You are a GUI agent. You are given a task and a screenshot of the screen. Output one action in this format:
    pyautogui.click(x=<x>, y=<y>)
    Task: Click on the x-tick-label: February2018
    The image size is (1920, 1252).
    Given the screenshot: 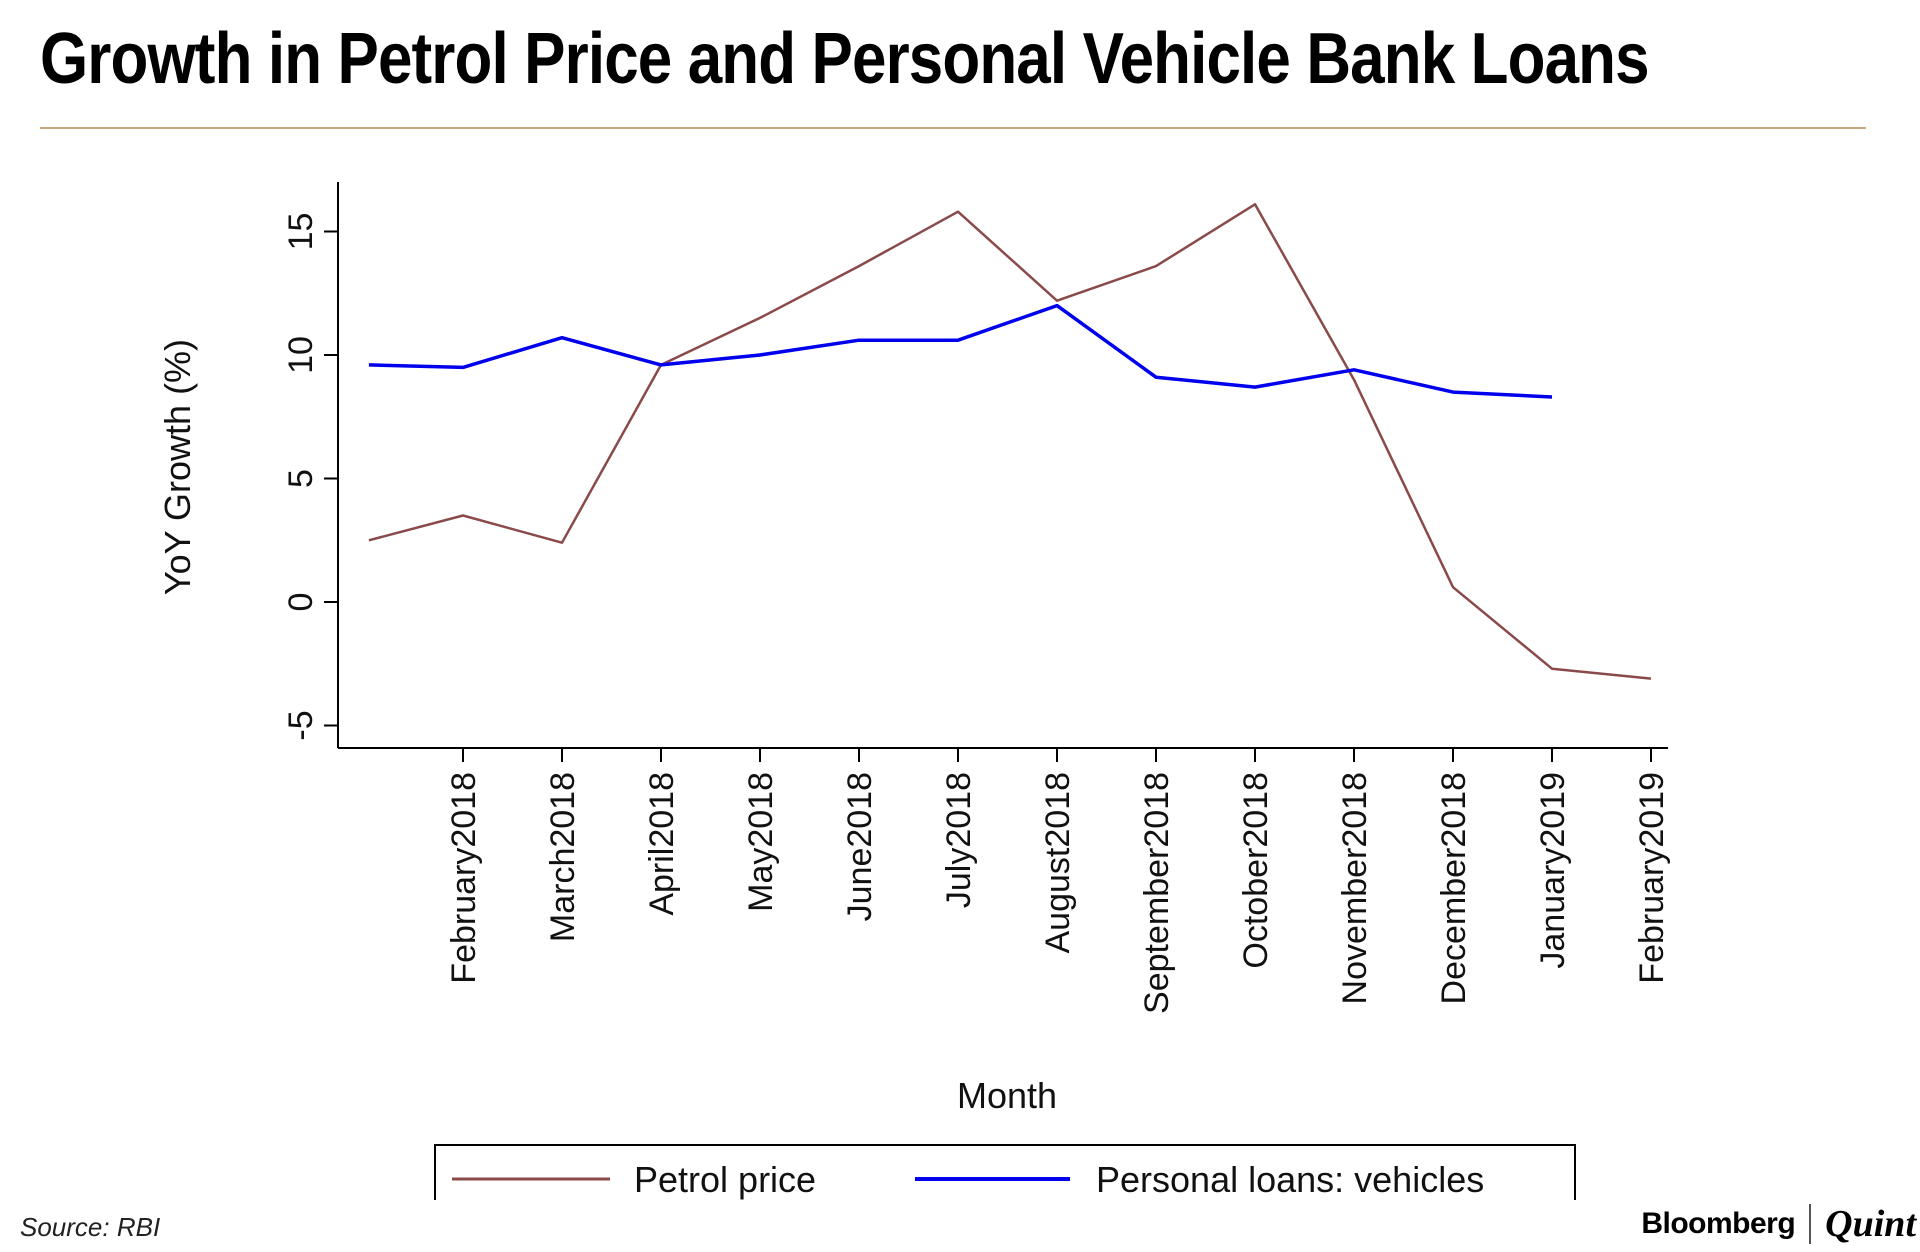 What is the action you would take?
    pyautogui.click(x=464, y=878)
    